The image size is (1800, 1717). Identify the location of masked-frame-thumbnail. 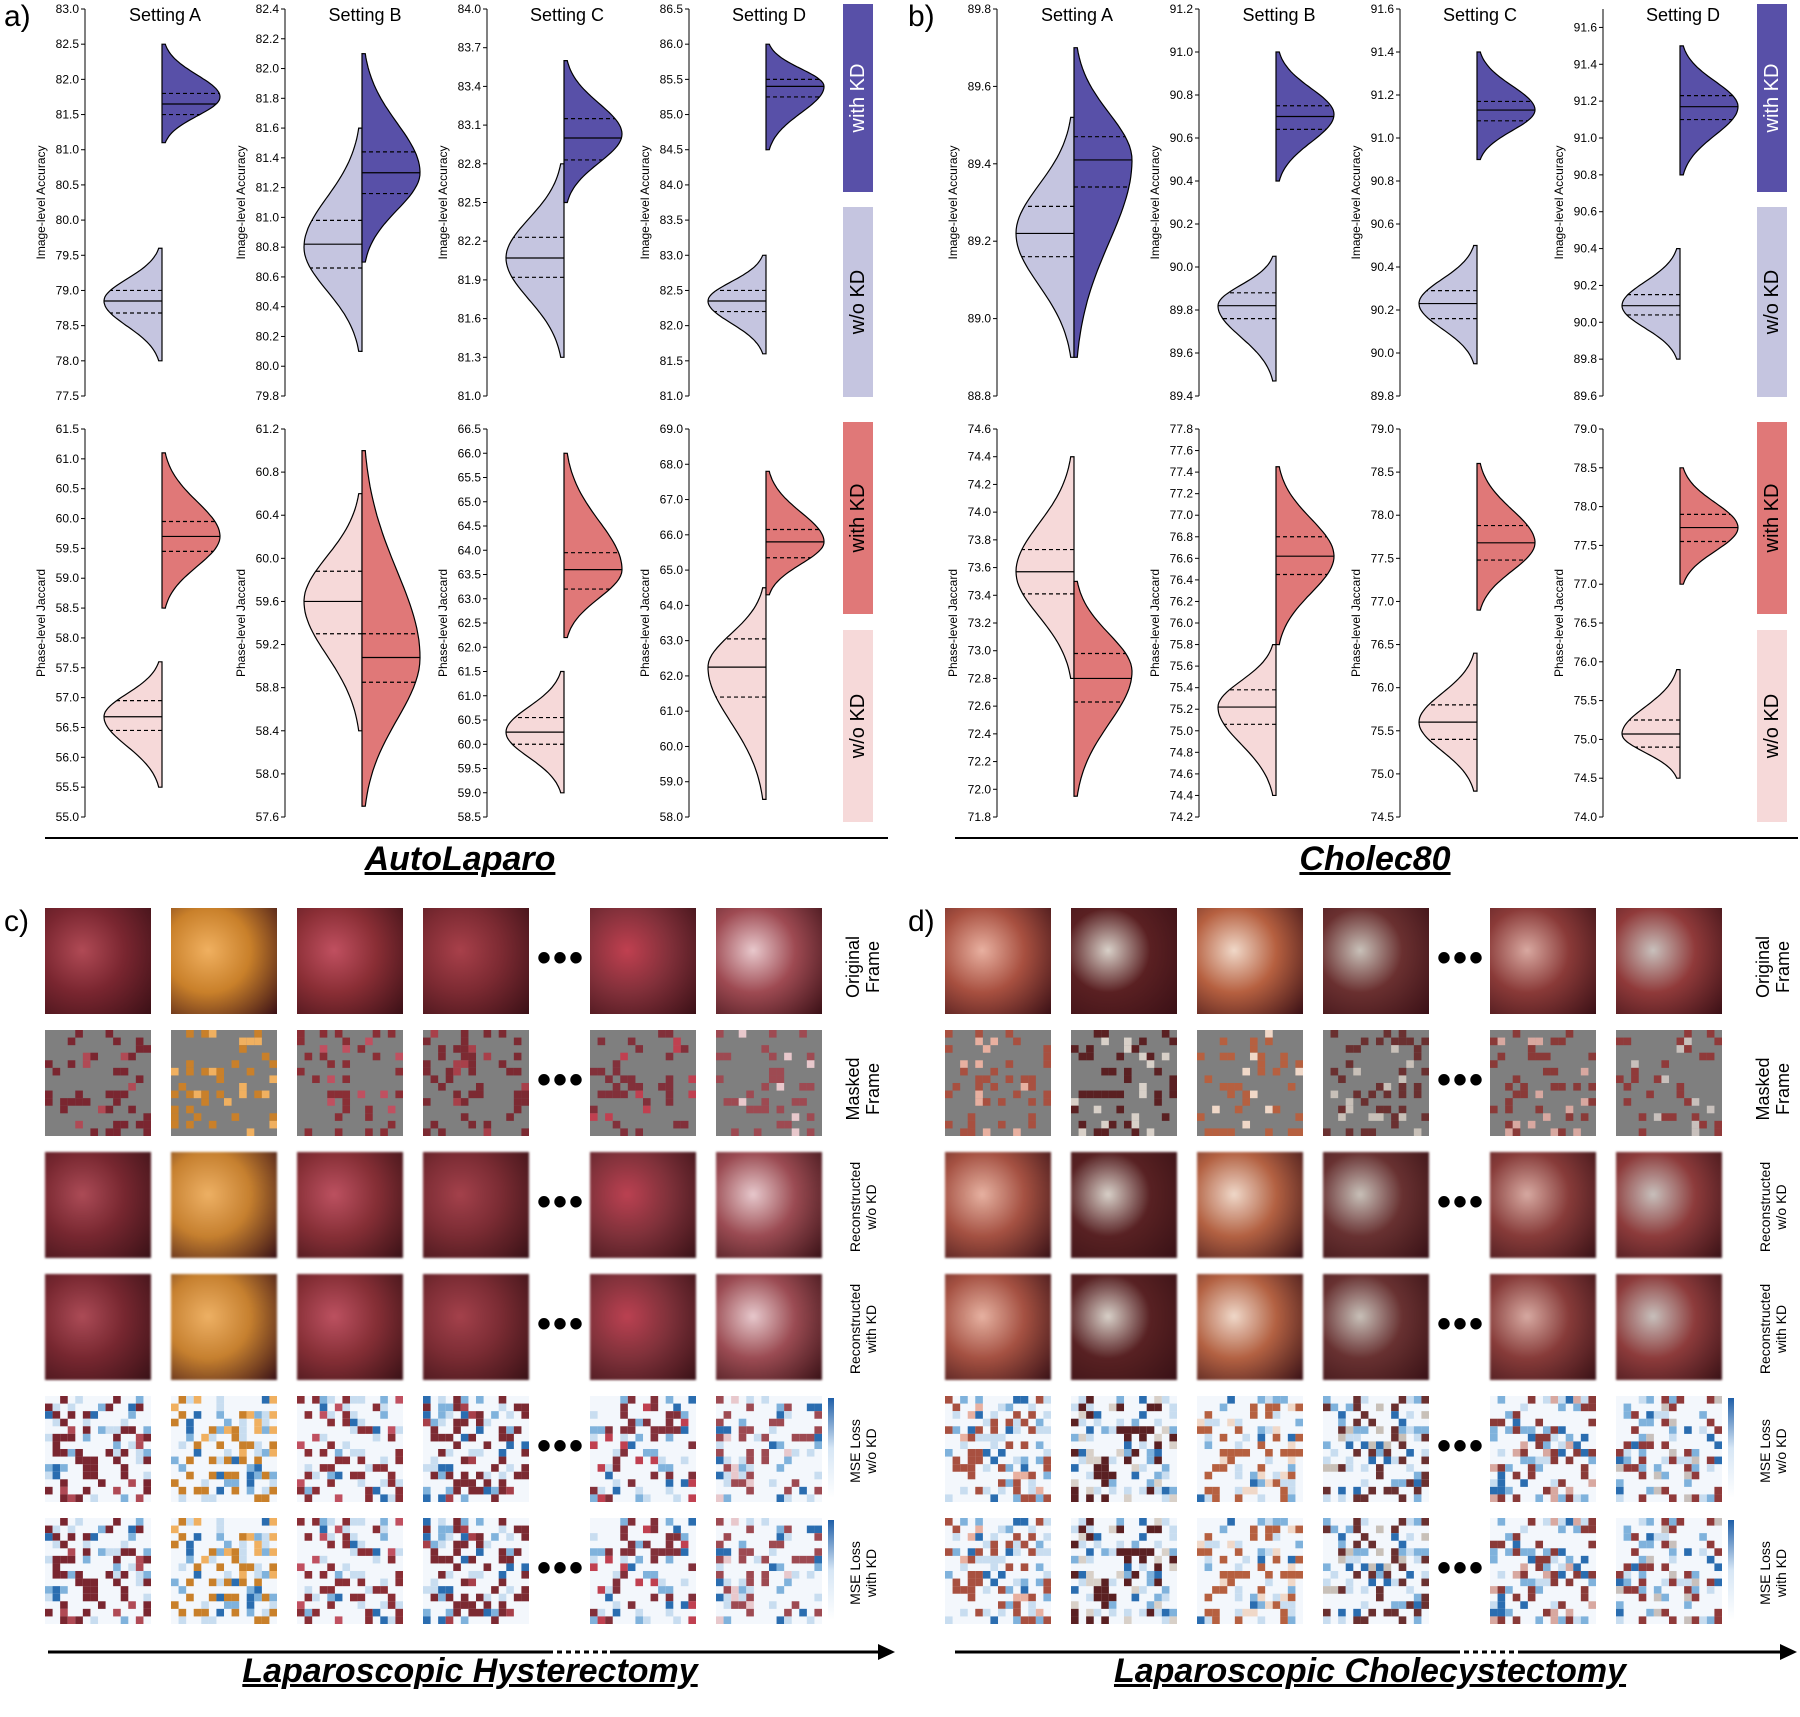
(98, 1083).